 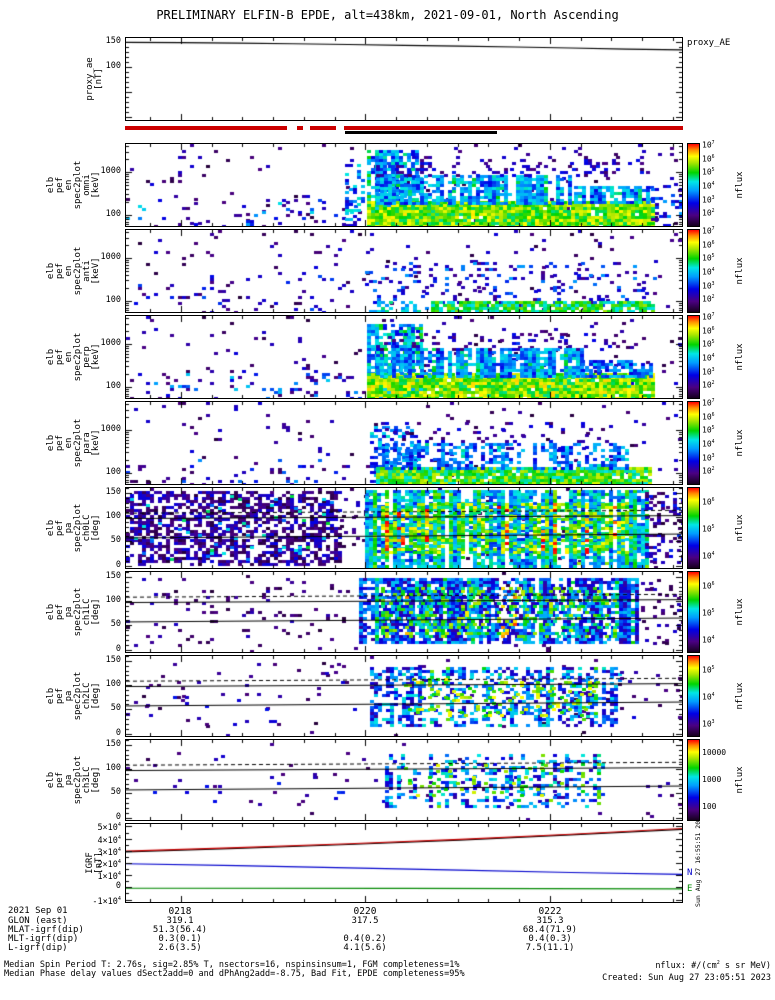 I want to click on colorbar-tick-label: 100, so click(x=709, y=806).